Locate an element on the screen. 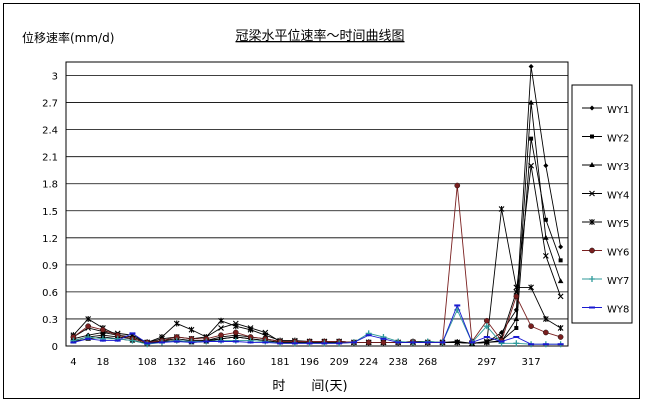 The image size is (645, 405). x-tick-label: 160 is located at coordinates (235, 362).